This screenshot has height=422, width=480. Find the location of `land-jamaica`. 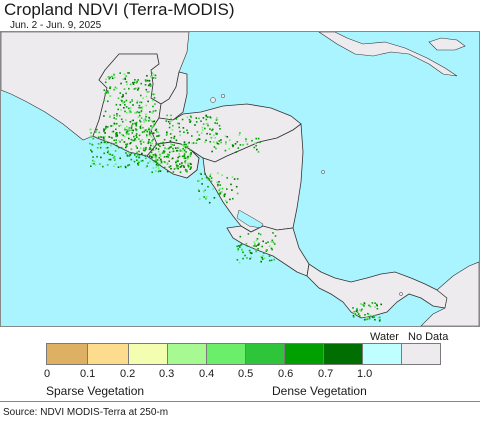

land-jamaica is located at coordinates (447, 44).